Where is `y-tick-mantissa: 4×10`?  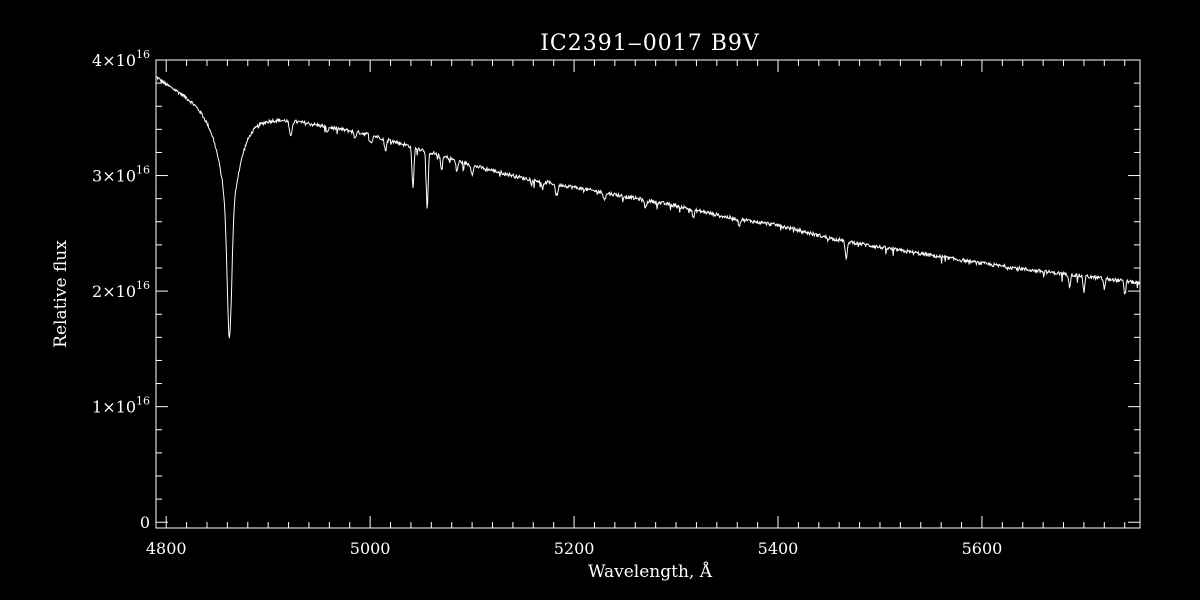 y-tick-mantissa: 4×10 is located at coordinates (114, 60).